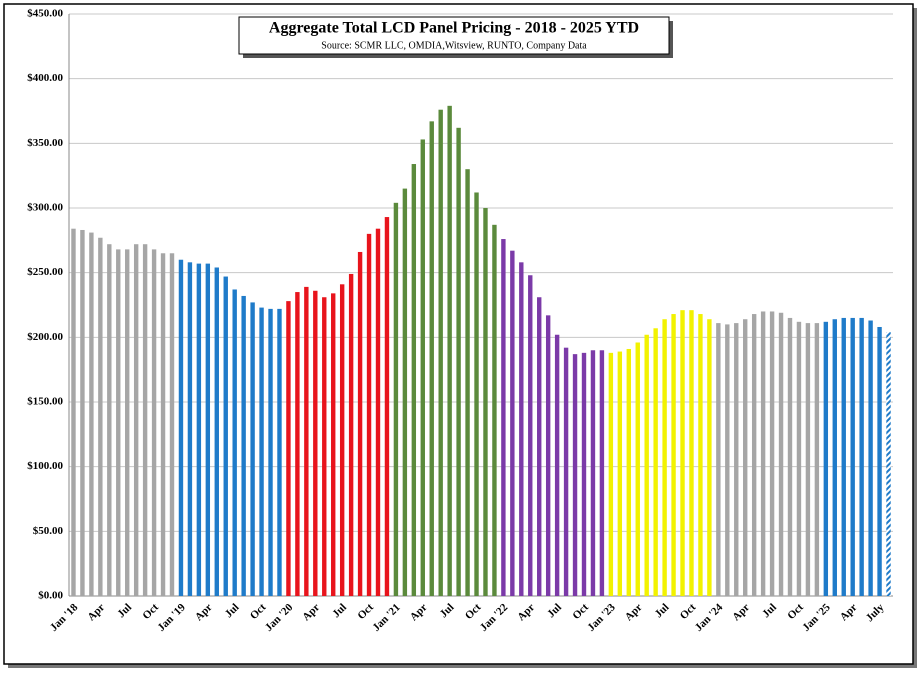 The width and height of the screenshot is (921, 680). Describe the element at coordinates (45, 337) in the screenshot. I see `y-tick-label: $200.00` at that location.